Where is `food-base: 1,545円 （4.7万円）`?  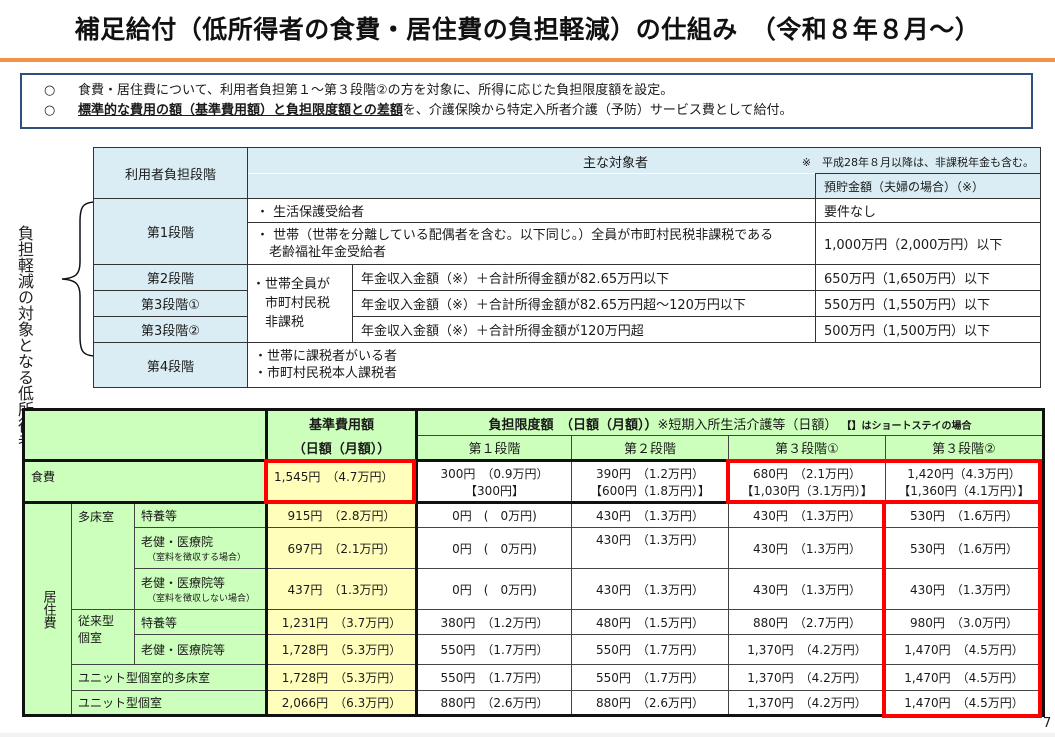 food-base: 1,545円 （4.7万円） is located at coordinates (341, 482).